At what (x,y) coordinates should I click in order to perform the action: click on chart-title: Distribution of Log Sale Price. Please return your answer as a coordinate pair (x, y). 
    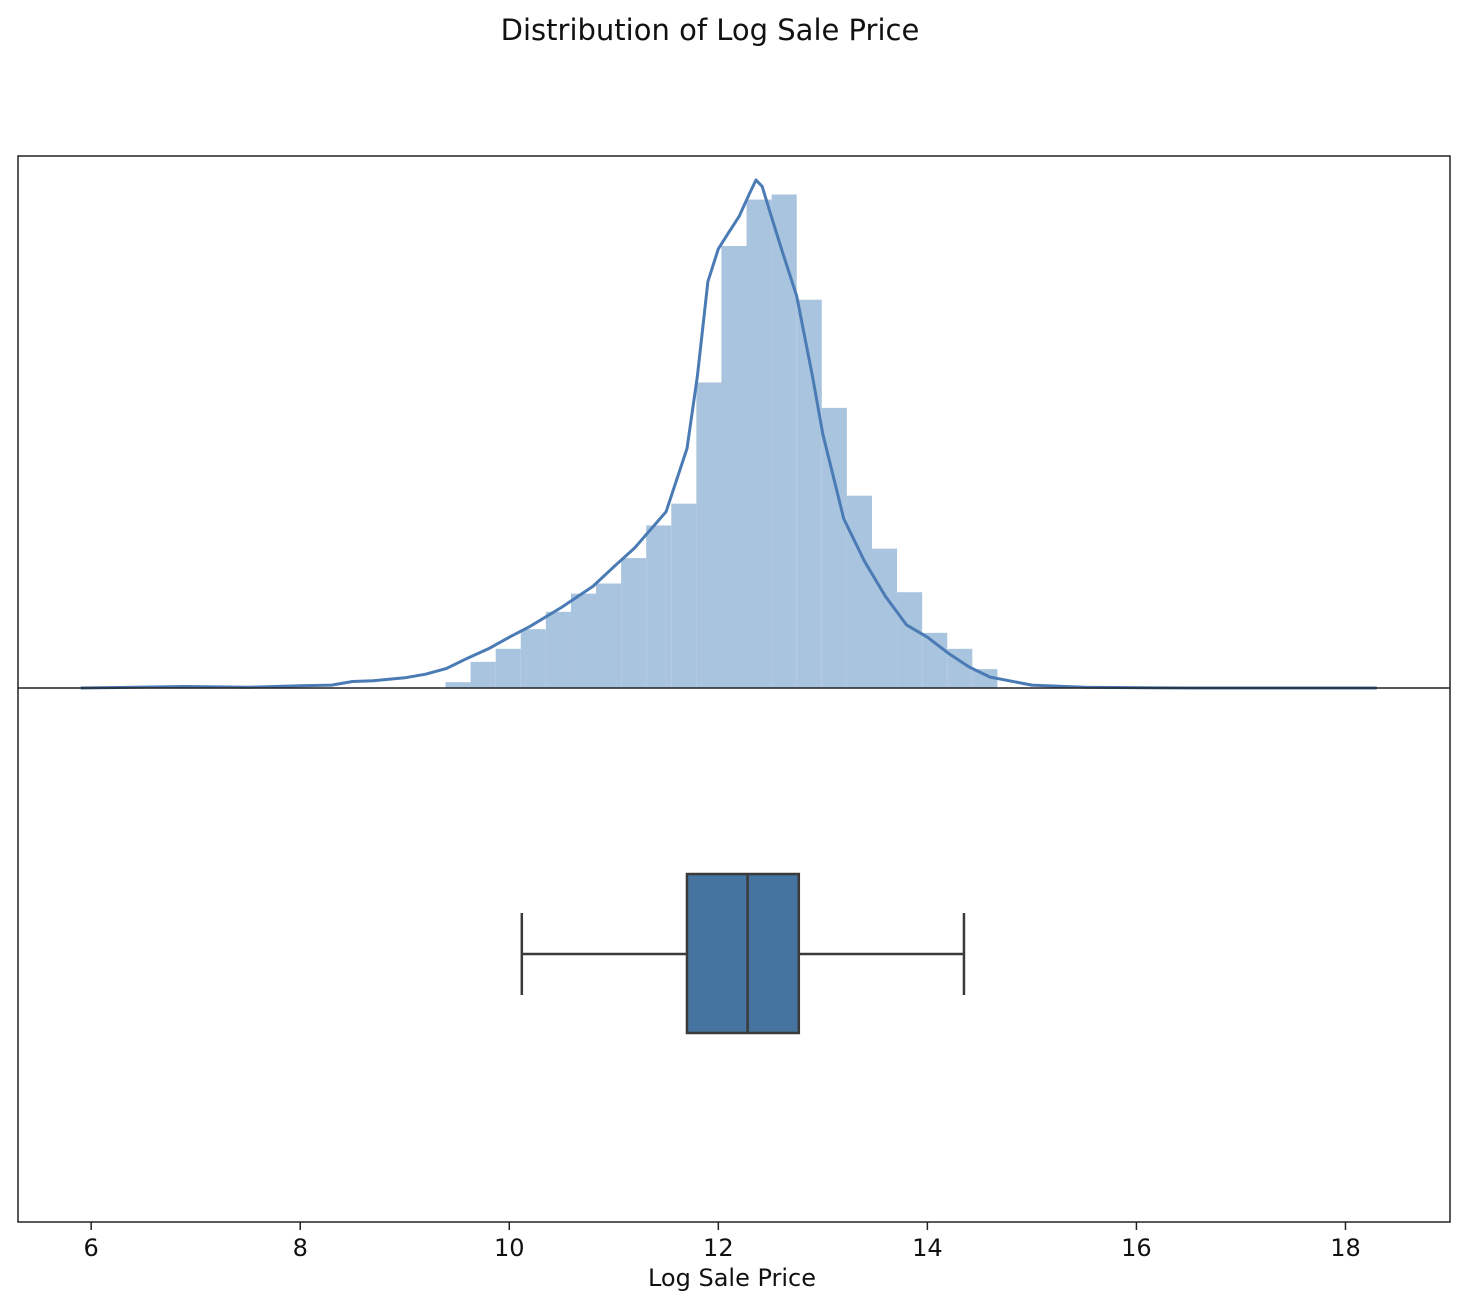
    Looking at the image, I should click on (710, 30).